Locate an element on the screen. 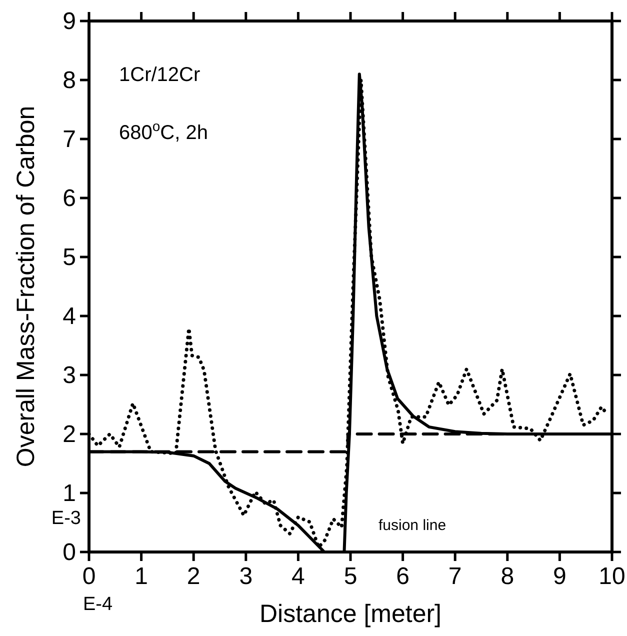 This screenshot has height=636, width=627. x-tick-label: 10 is located at coordinates (612, 576).